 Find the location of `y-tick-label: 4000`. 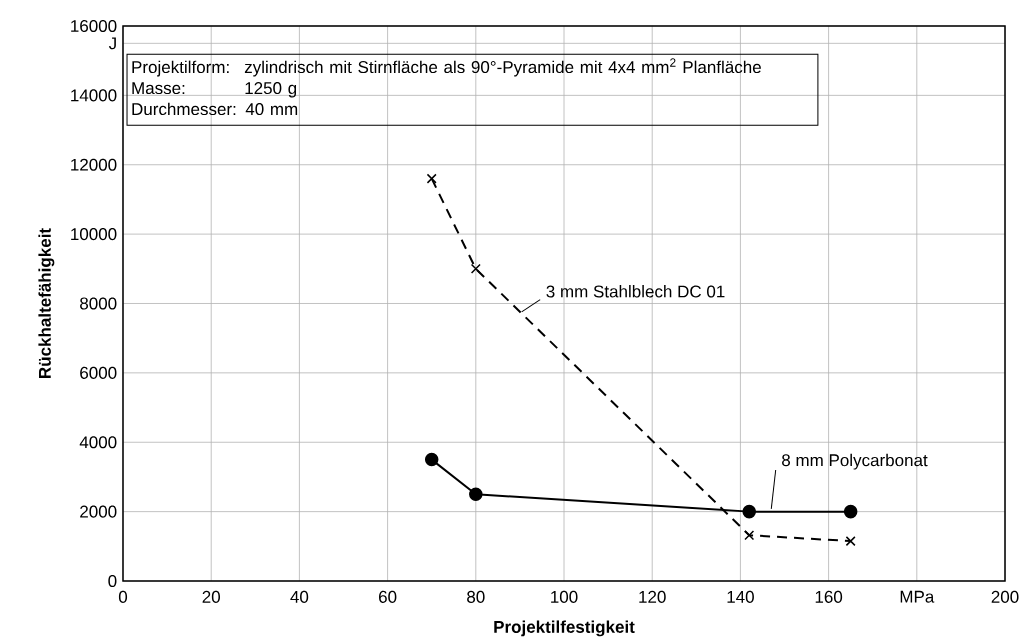

y-tick-label: 4000 is located at coordinates (98, 442).